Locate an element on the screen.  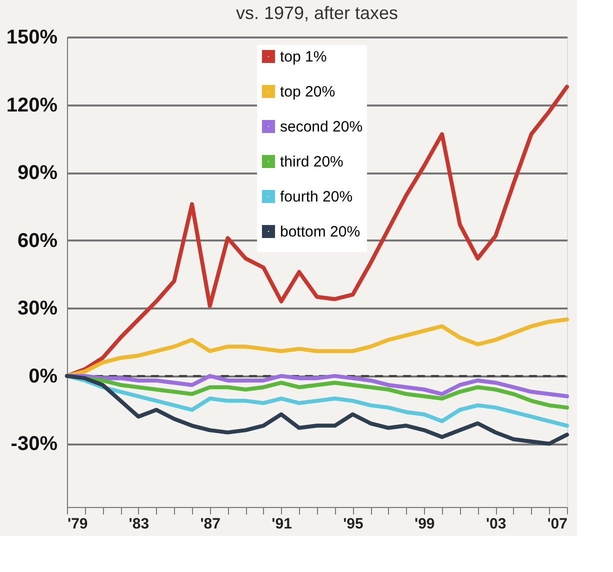
x-tick-label: '91 is located at coordinates (282, 524).